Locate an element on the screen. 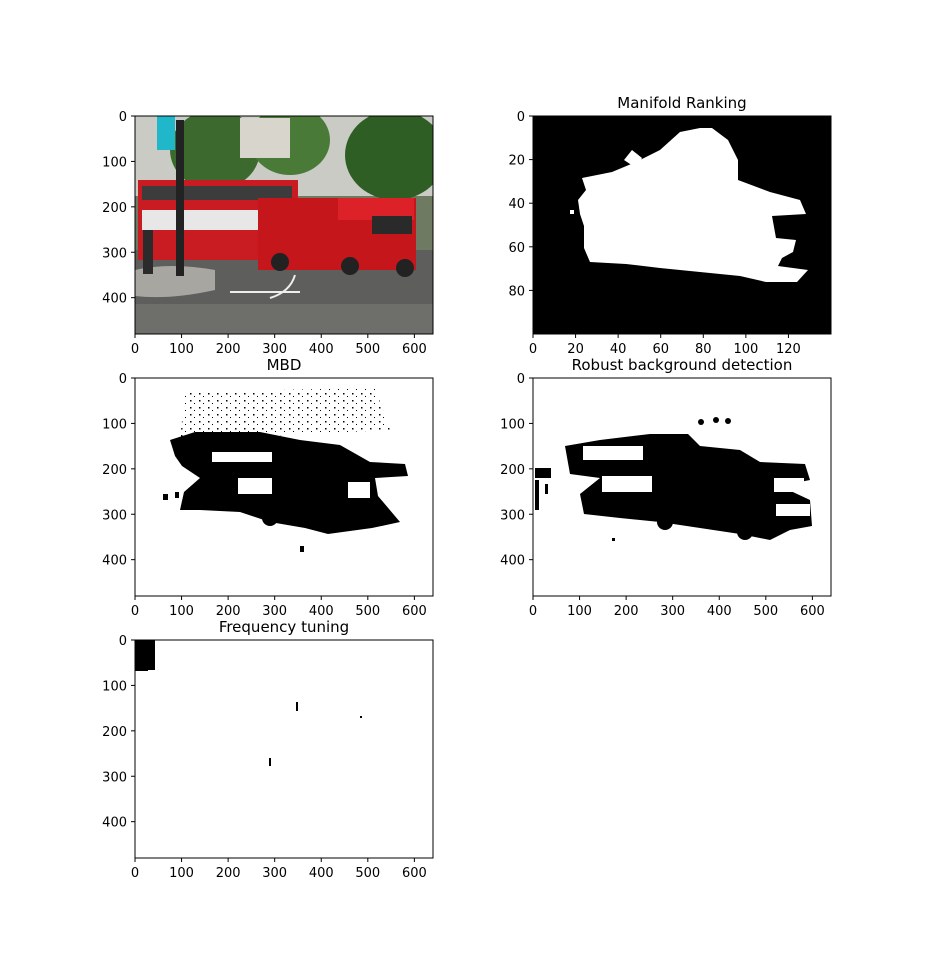  frequency-tuning-image is located at coordinates (284, 749).